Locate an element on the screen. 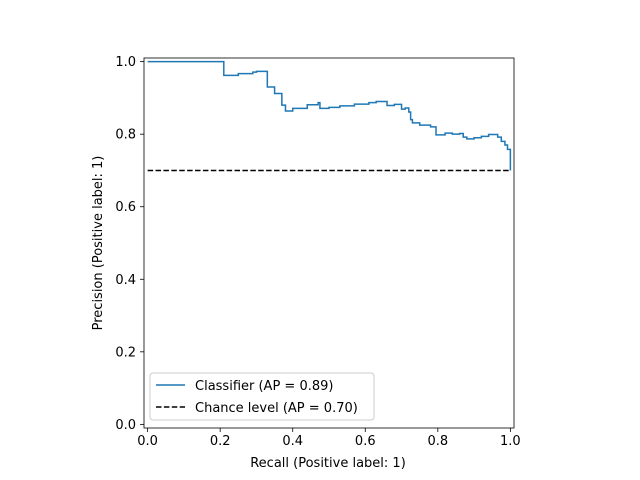  x-tick-label: 0.8 is located at coordinates (437, 441).